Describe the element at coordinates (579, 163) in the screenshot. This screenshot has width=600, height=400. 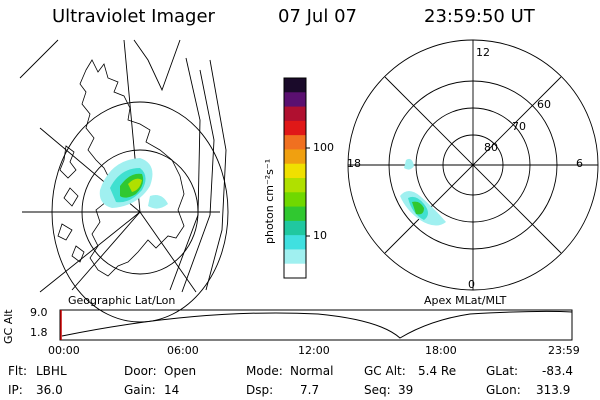
I see `mlt-label-right: 6` at that location.